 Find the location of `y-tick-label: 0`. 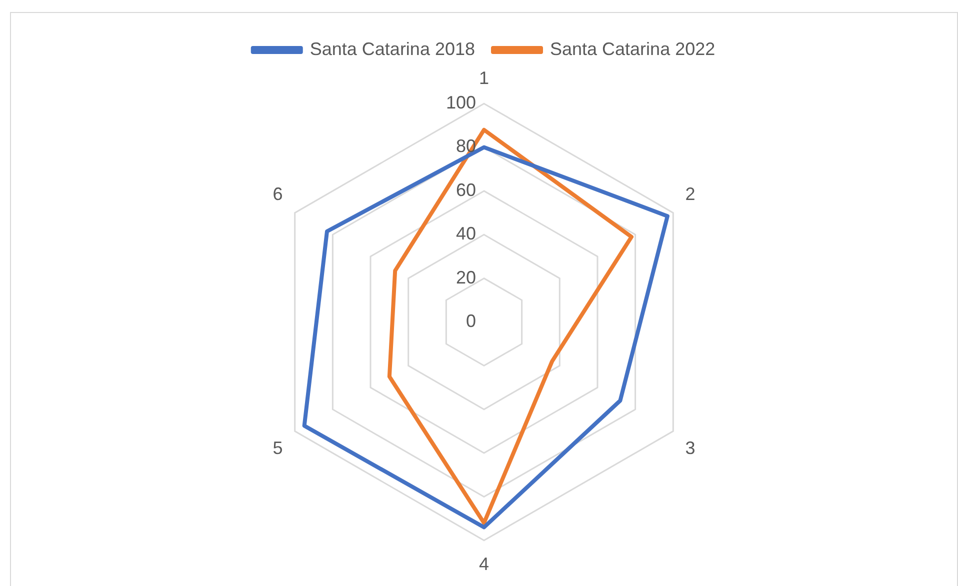

y-tick-label: 0 is located at coordinates (471, 320).